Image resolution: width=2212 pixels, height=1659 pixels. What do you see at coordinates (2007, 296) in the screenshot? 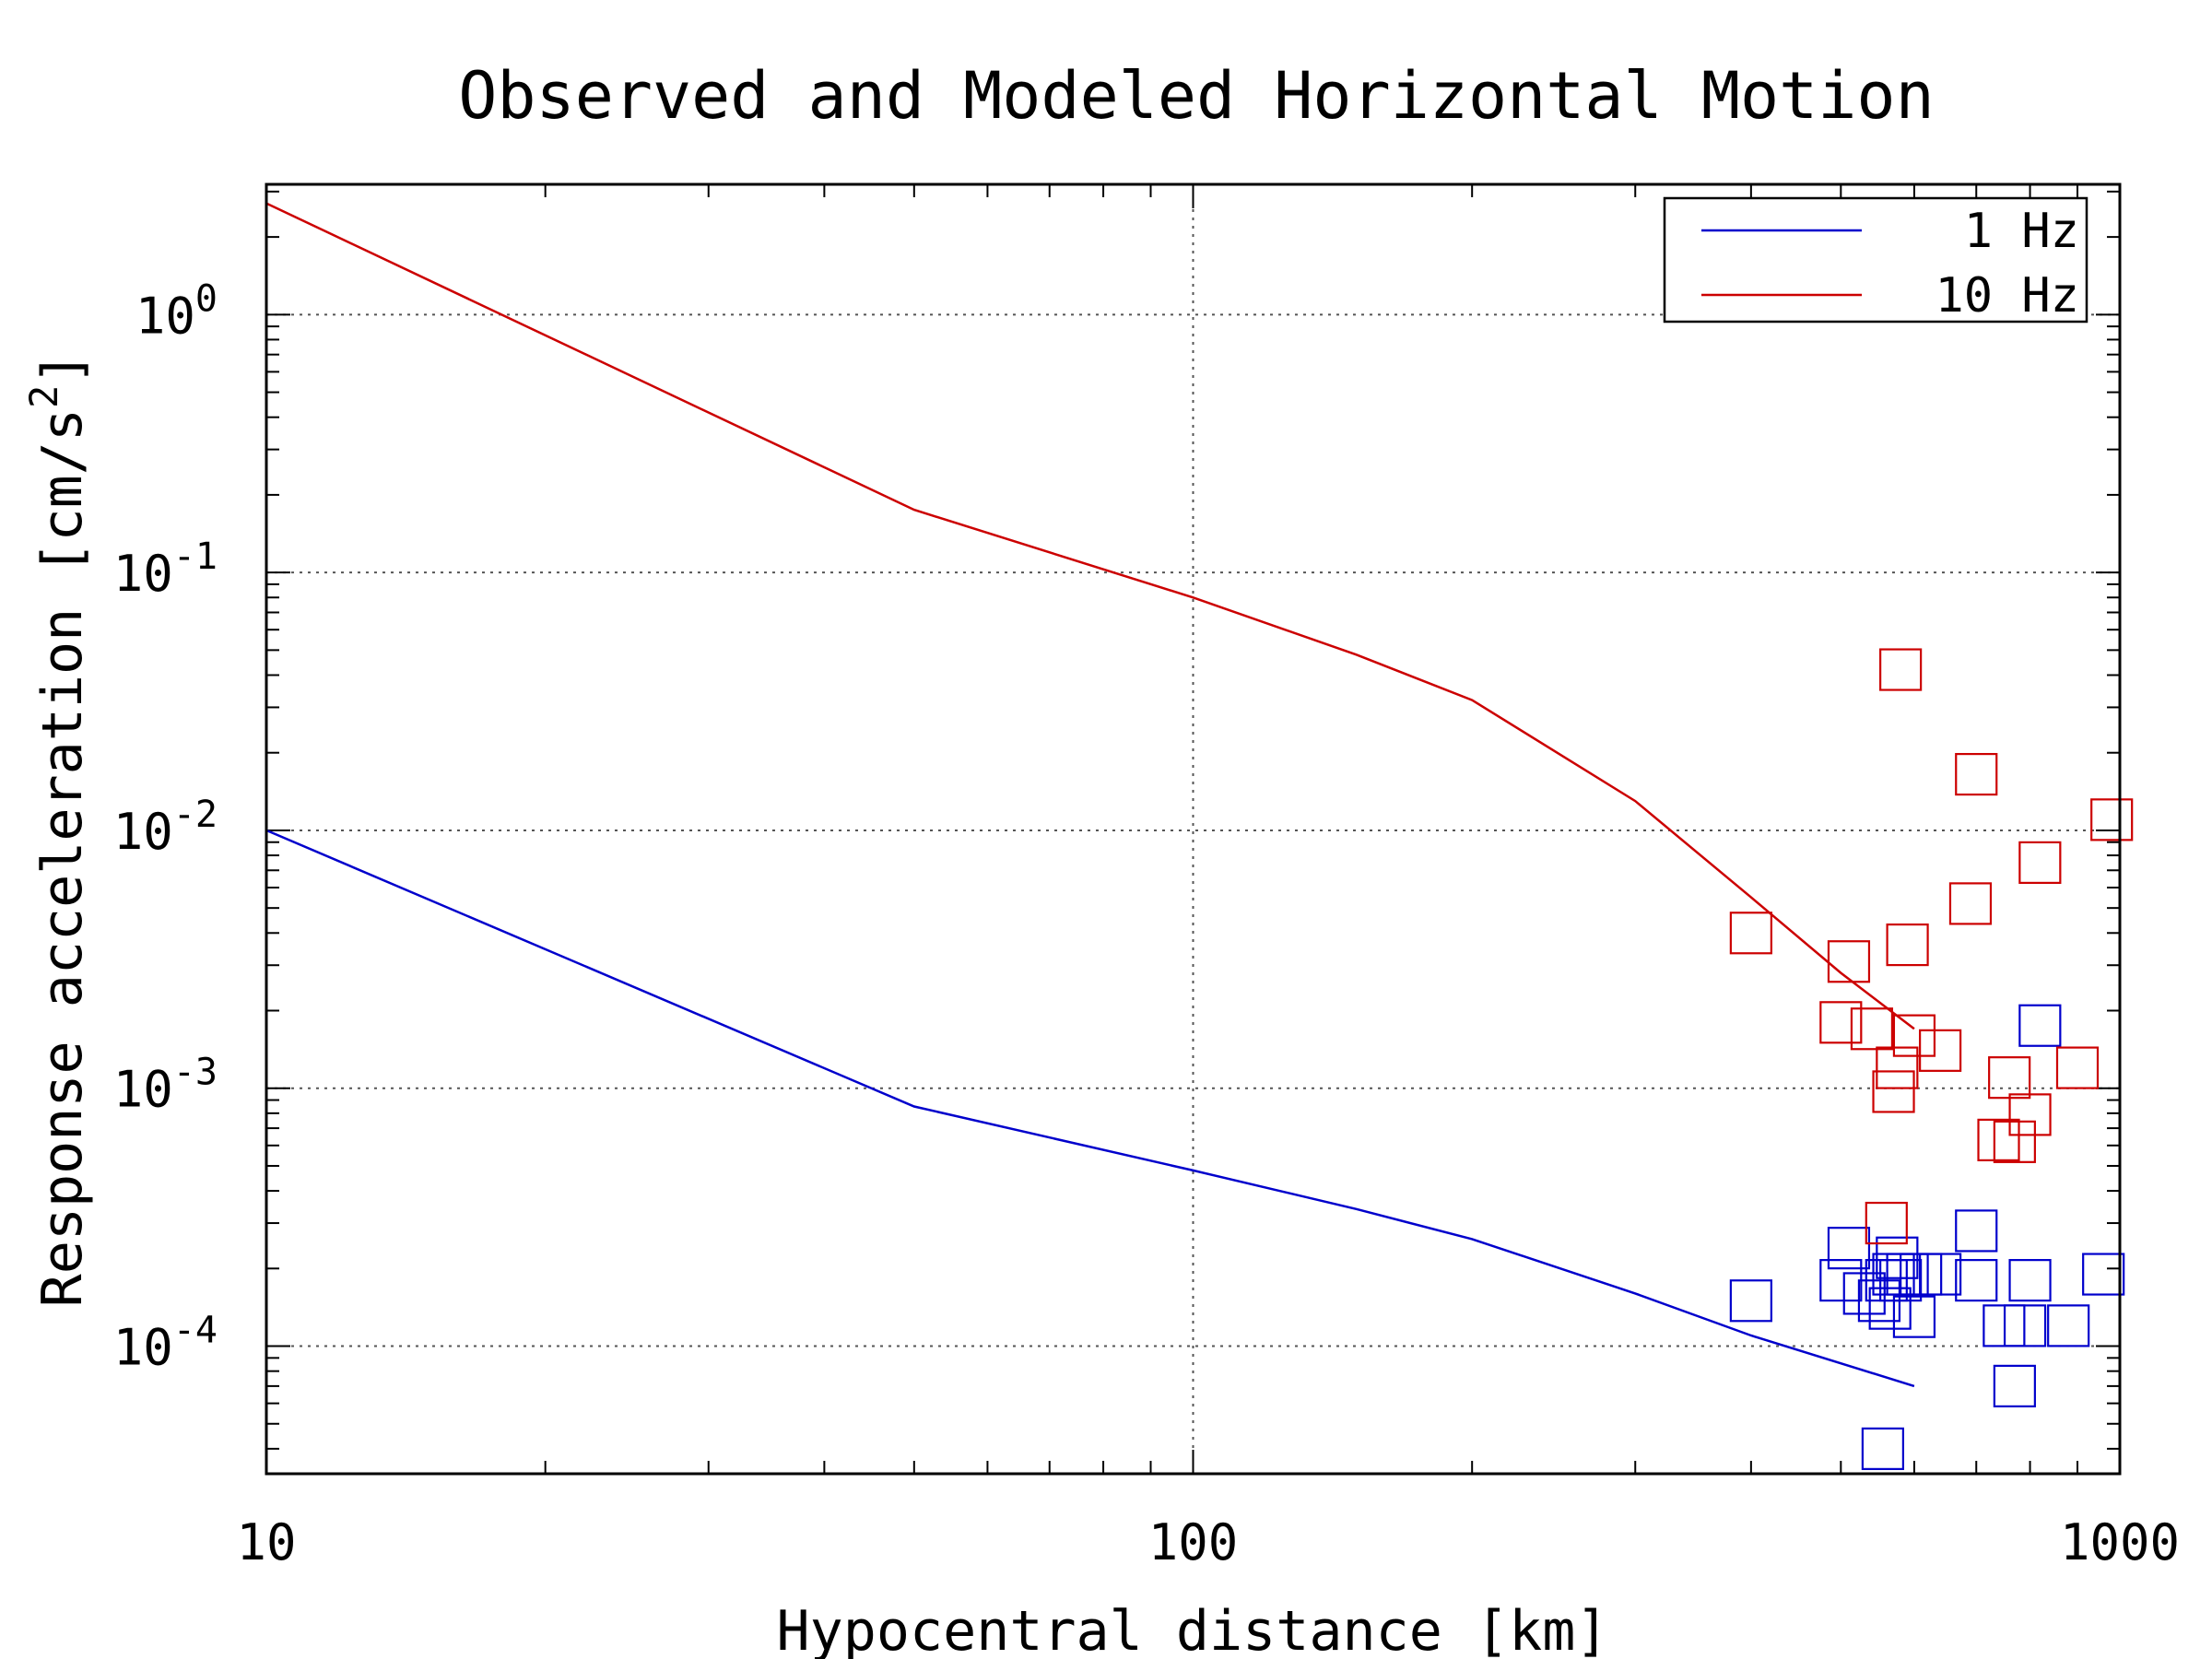
I see `legend-label: 10 Hz` at bounding box center [2007, 296].